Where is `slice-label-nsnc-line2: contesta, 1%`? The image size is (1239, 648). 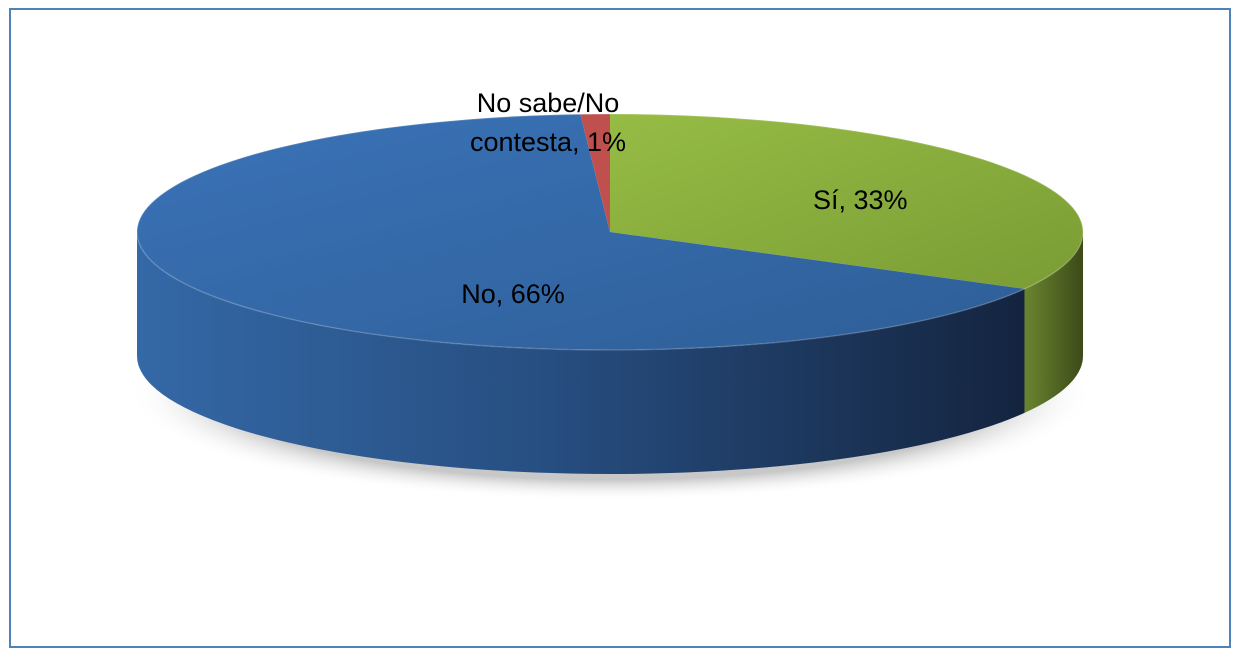
slice-label-nsnc-line2: contesta, 1% is located at coordinates (548, 142).